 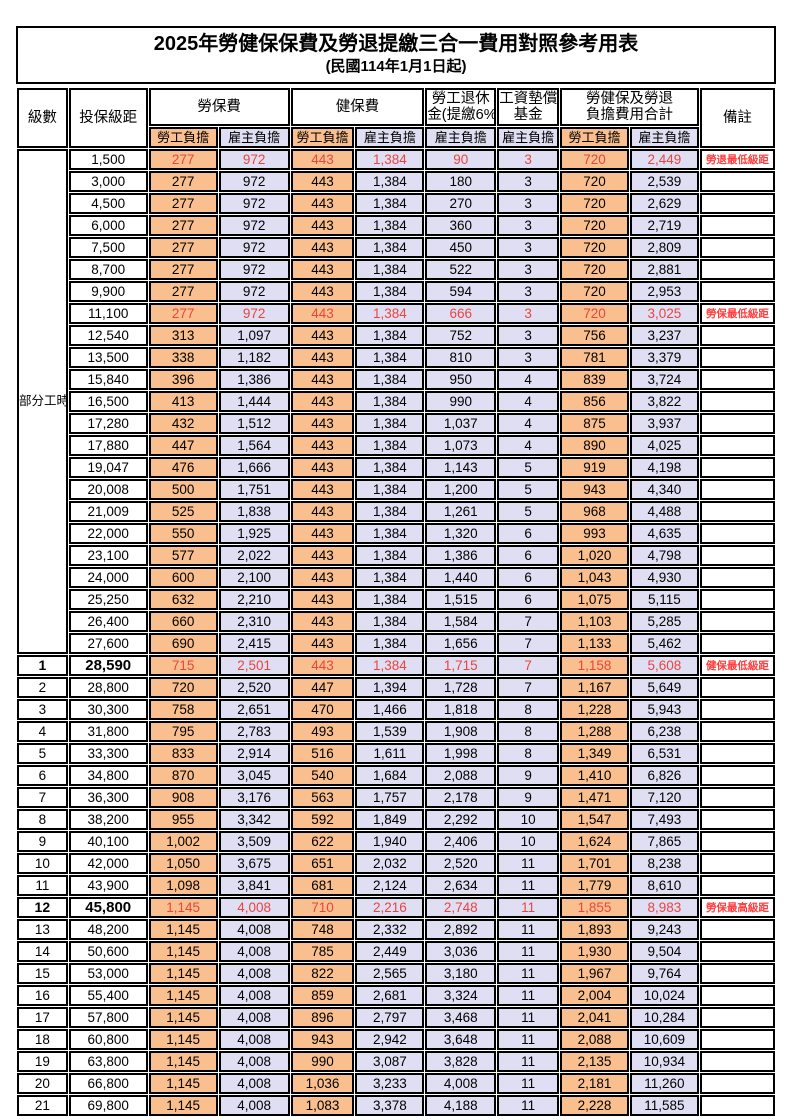 I want to click on cell-level: 11, so click(x=42, y=885).